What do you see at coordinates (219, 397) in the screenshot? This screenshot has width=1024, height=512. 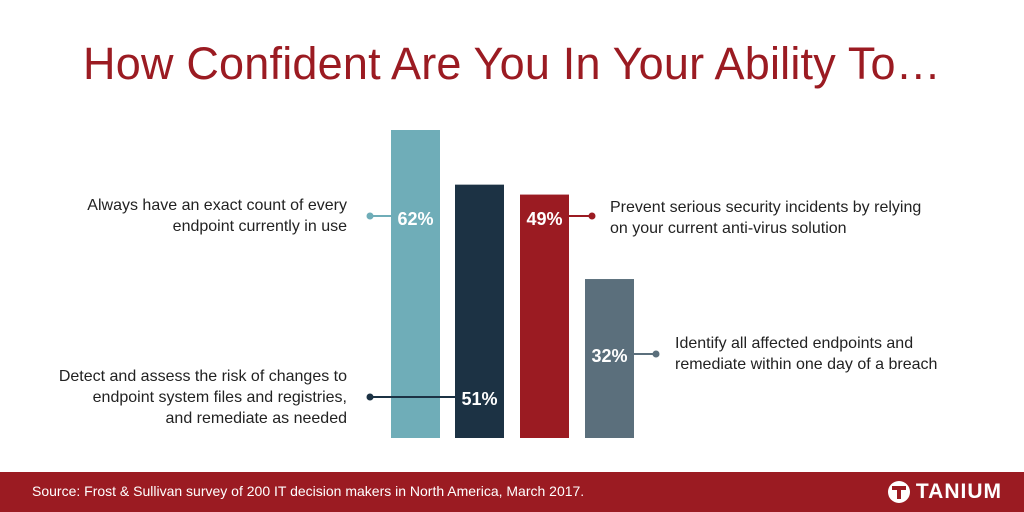 I see `bar2-description-line: endpoint system files and registries,` at bounding box center [219, 397].